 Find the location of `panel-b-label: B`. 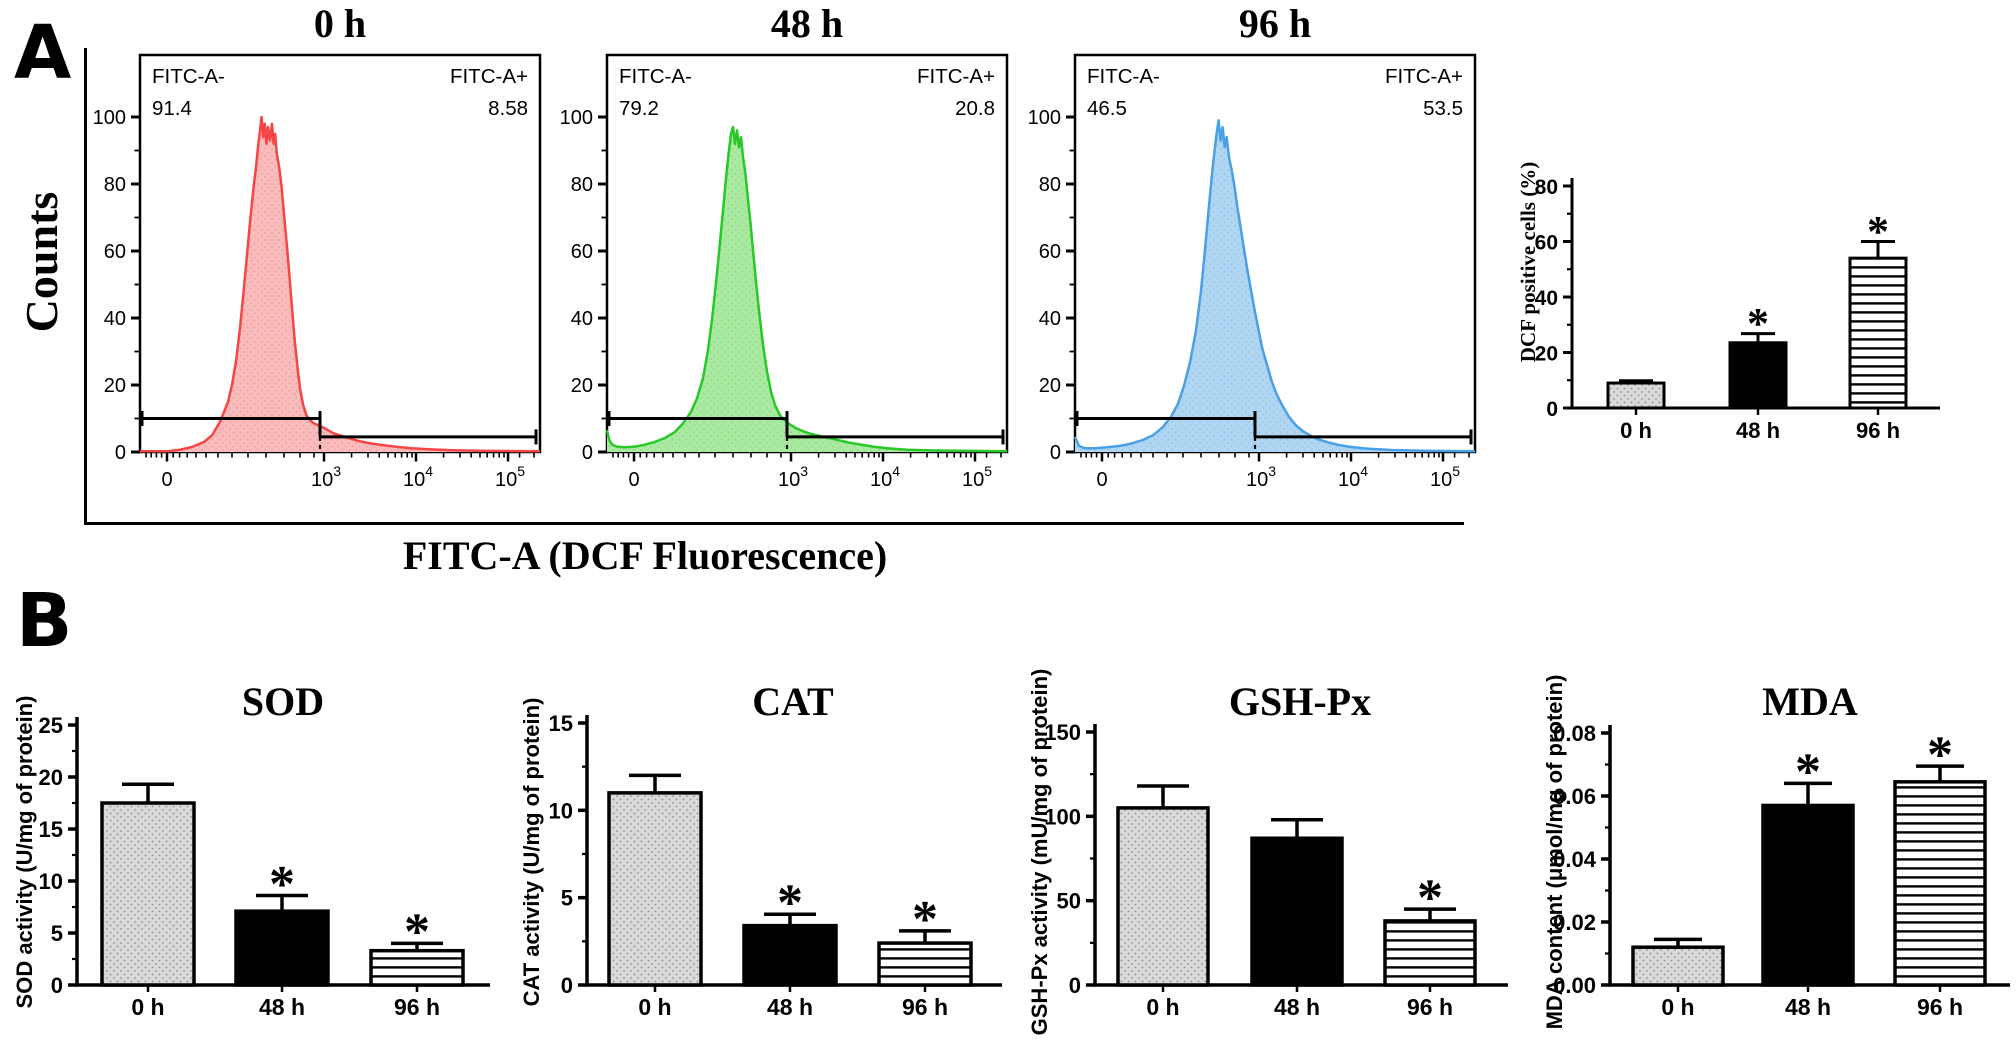

panel-b-label: B is located at coordinates (44, 621).